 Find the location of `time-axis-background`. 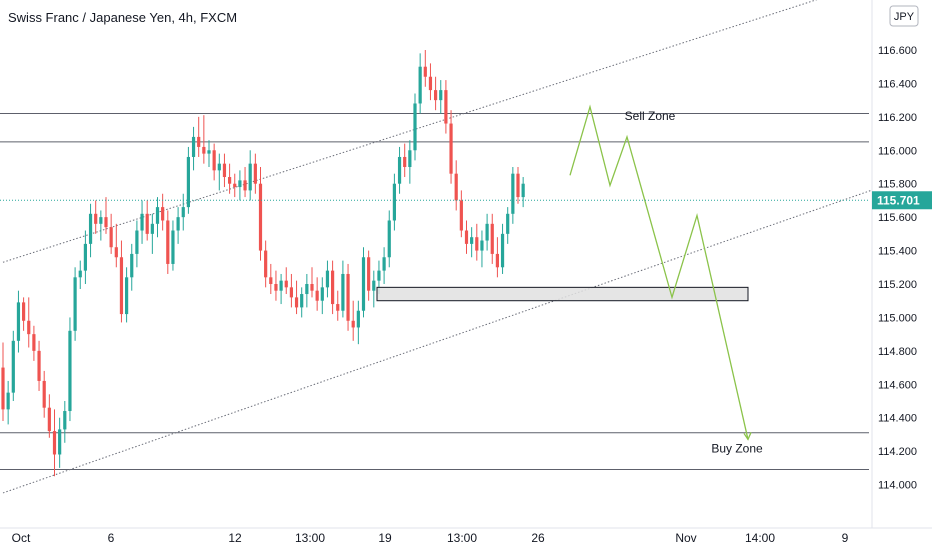

time-axis-background is located at coordinates (436, 539).